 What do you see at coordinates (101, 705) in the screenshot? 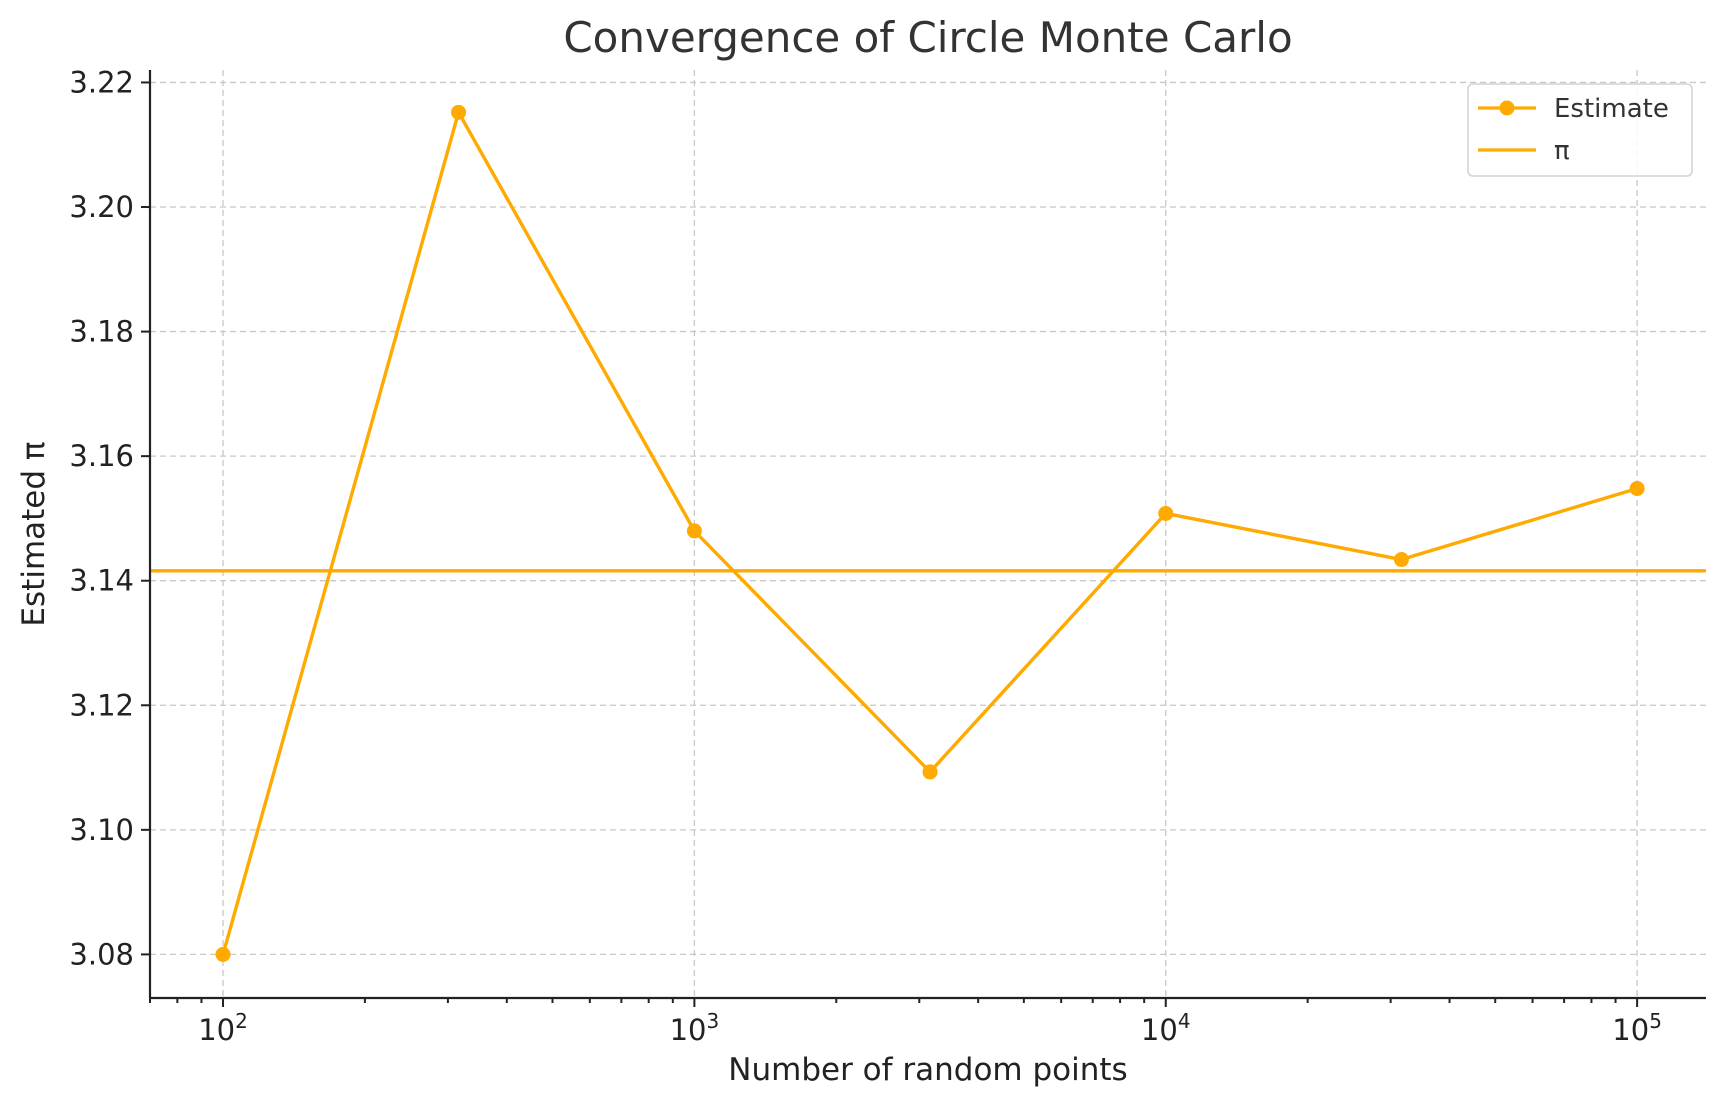
I see `y-tick-label: 3.12` at bounding box center [101, 705].